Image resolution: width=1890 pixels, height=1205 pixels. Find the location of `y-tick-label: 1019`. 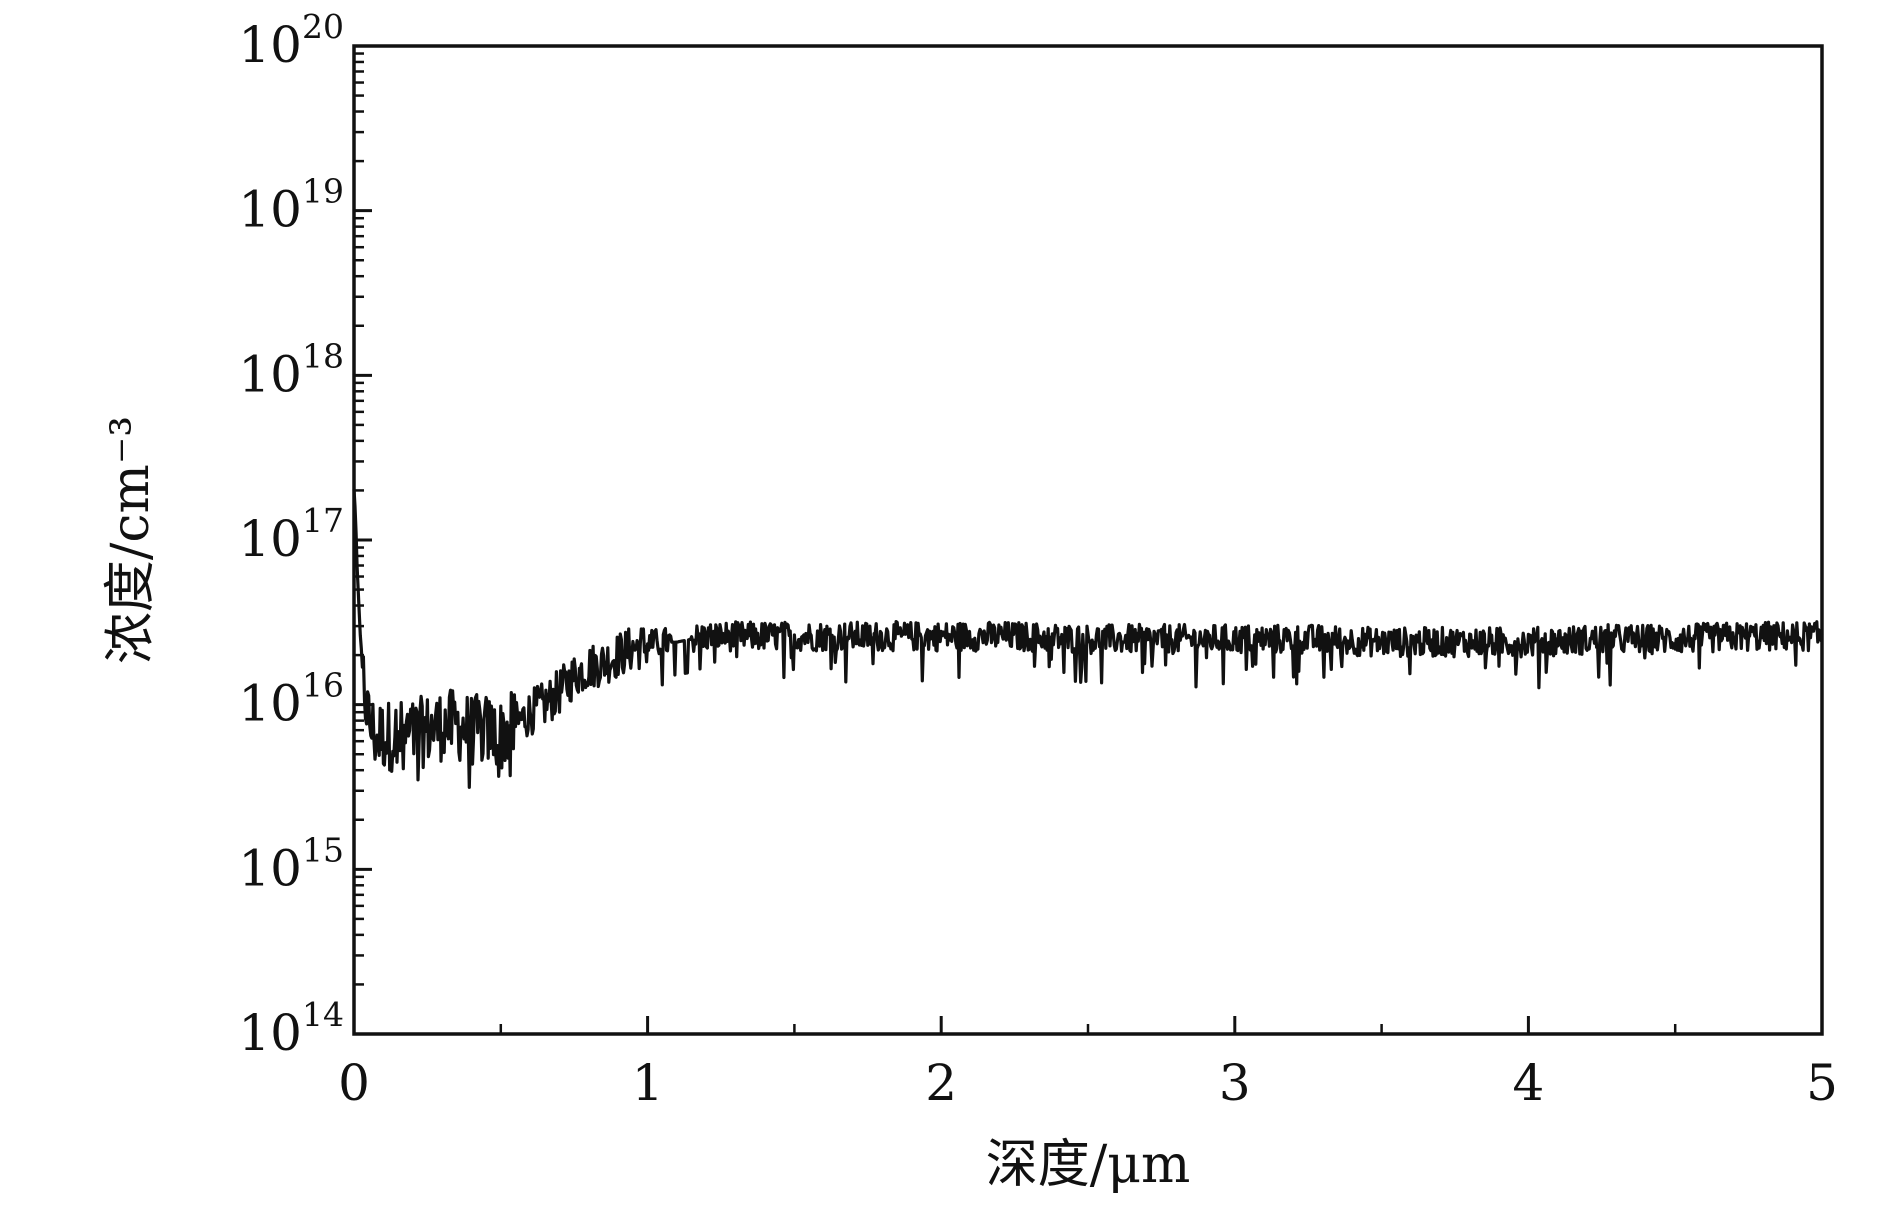

y-tick-label: 1019 is located at coordinates (291, 205).